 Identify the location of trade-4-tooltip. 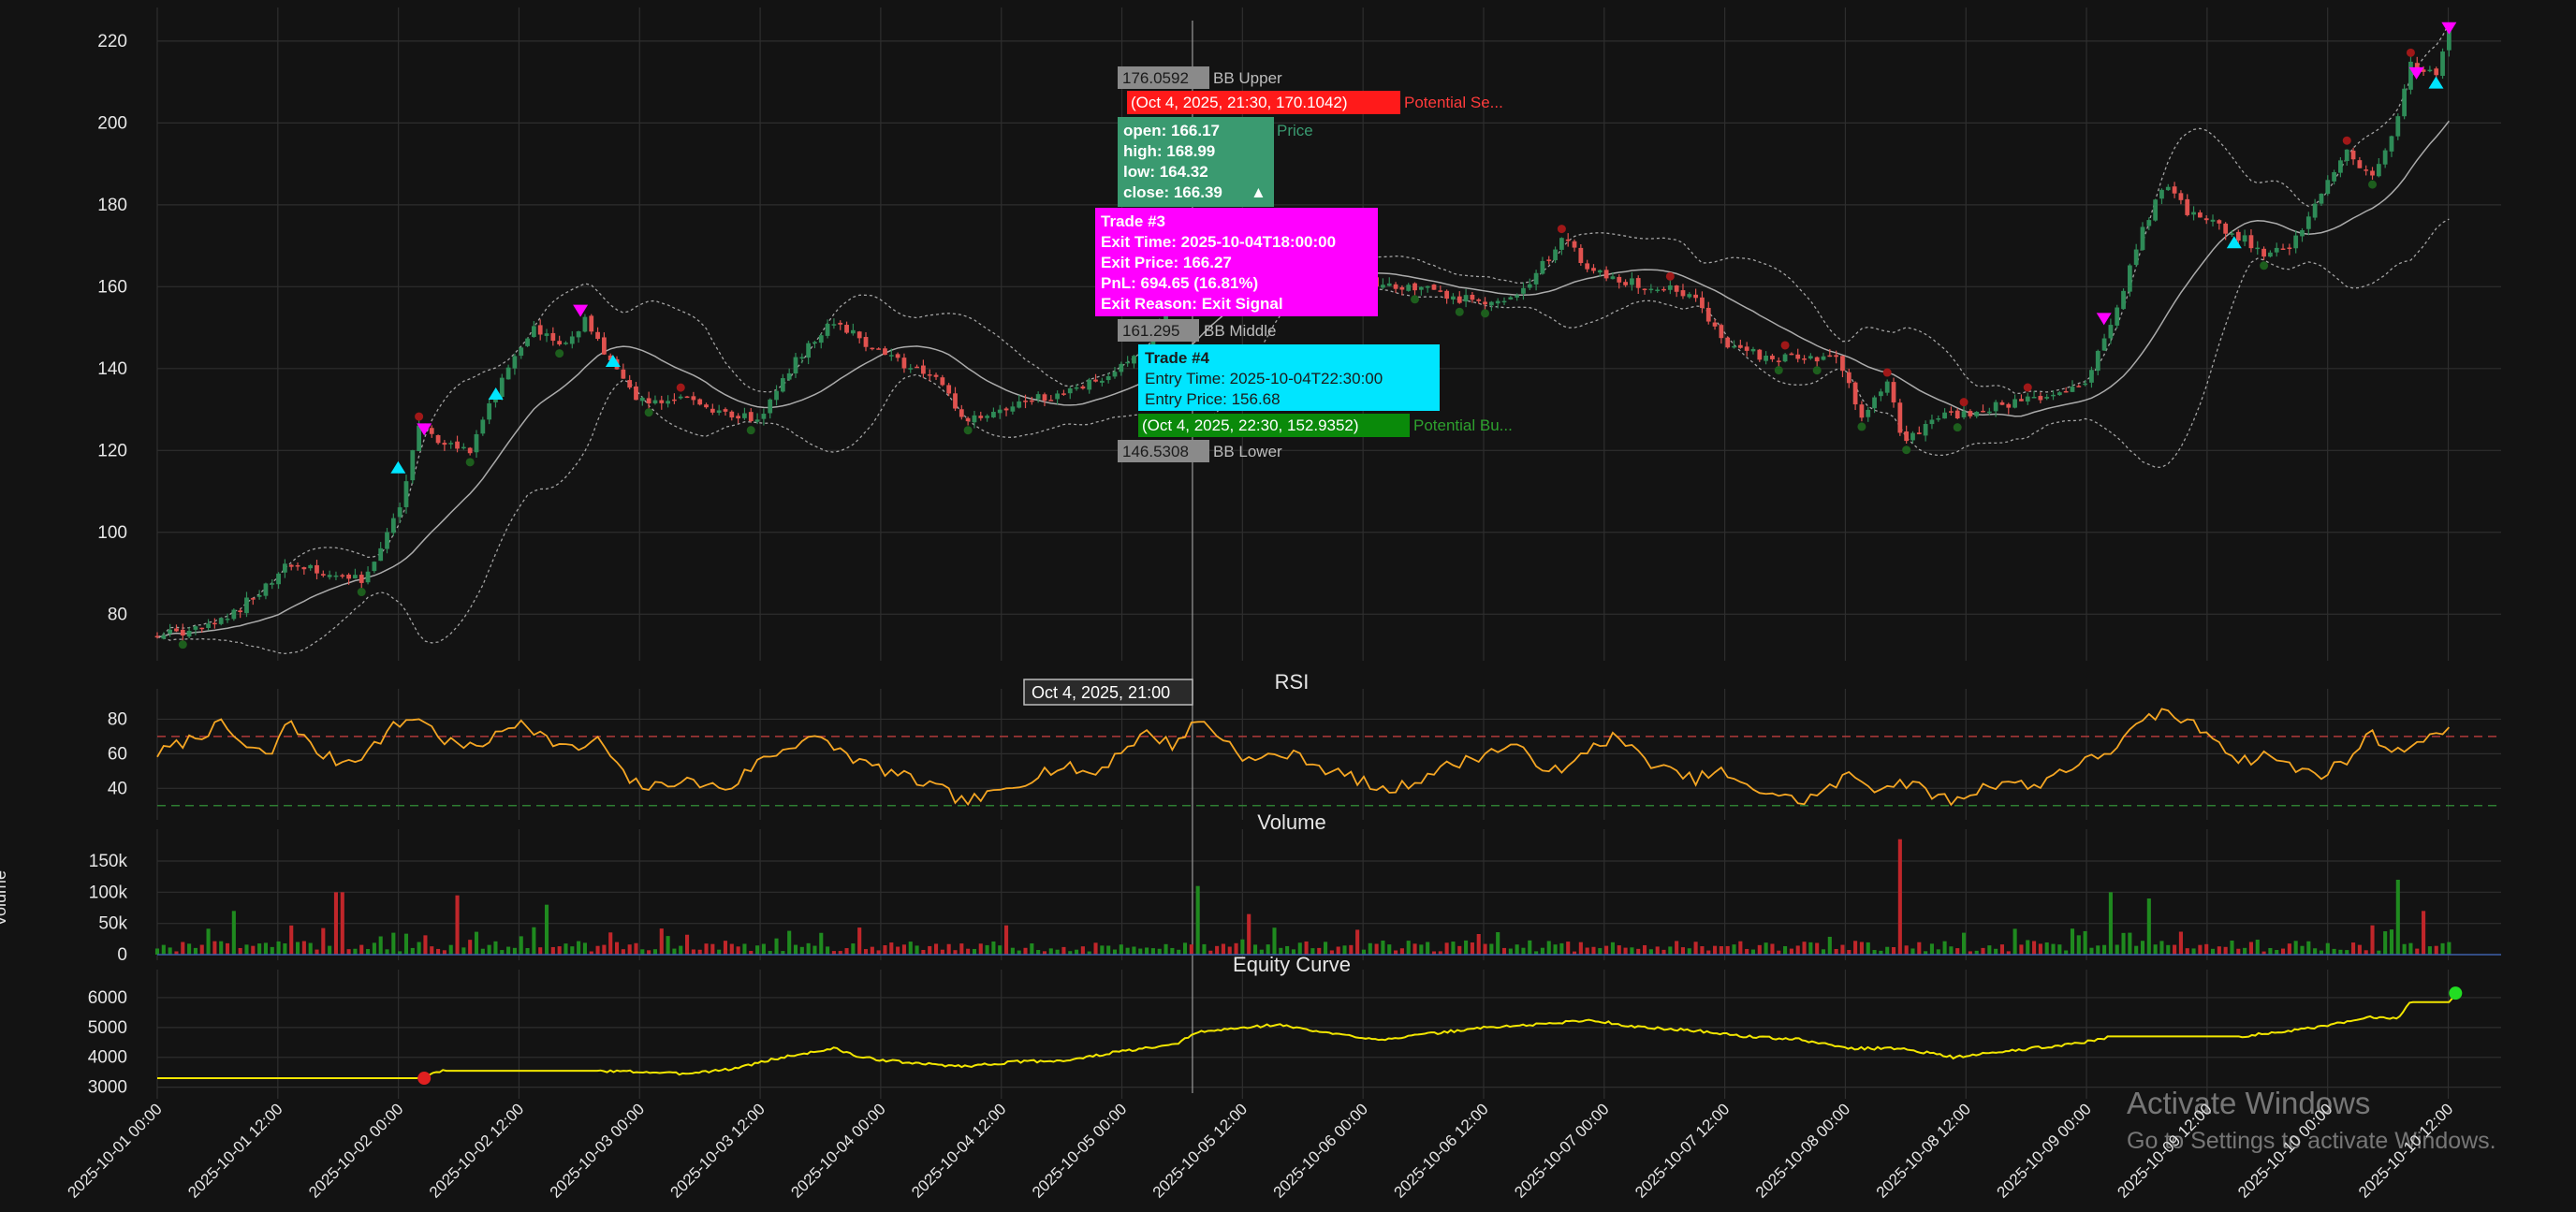
(1289, 377).